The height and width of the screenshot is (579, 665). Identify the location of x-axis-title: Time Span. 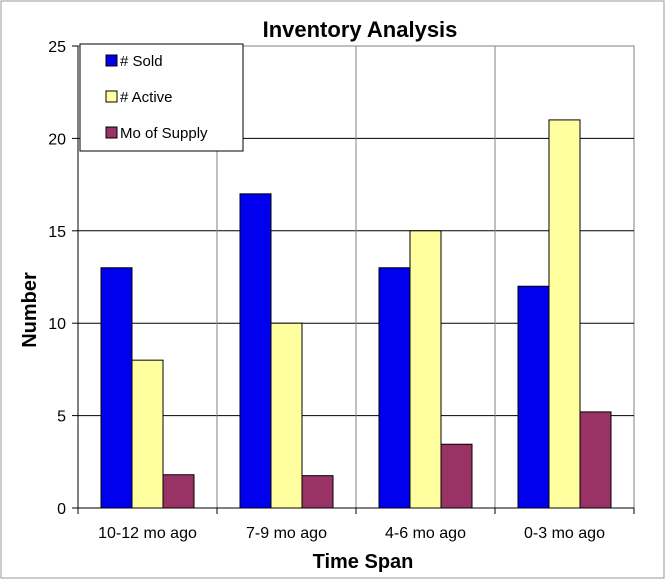
(363, 562).